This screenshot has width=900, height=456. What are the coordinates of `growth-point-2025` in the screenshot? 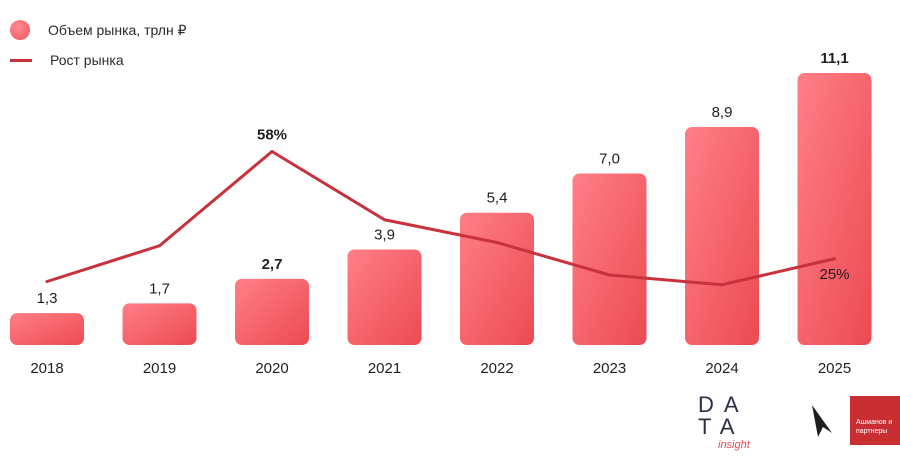 It's located at (834, 259).